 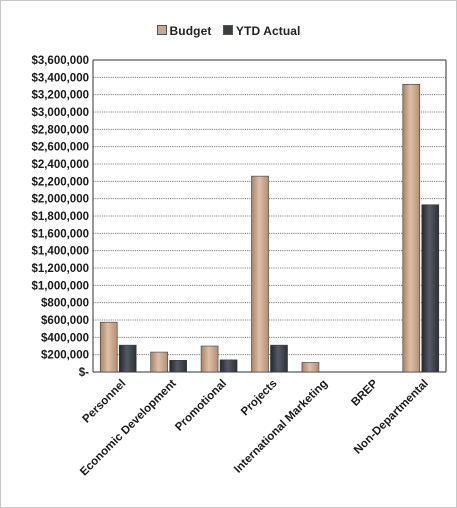 What do you see at coordinates (60, 286) in the screenshot?
I see `y-tick-label: $1,000,000` at bounding box center [60, 286].